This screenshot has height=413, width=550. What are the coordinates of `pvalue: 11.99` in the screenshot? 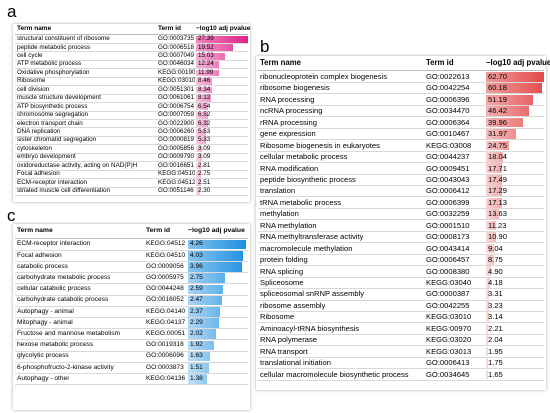 It's located at (206, 72).